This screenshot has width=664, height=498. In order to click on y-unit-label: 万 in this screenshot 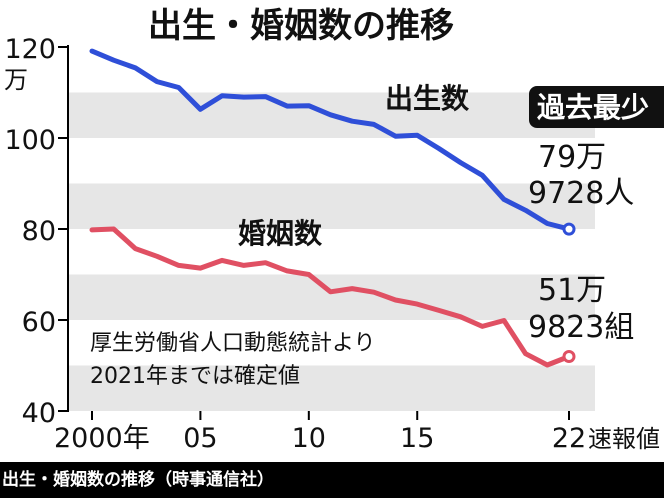, I will do `click(16, 80)`.